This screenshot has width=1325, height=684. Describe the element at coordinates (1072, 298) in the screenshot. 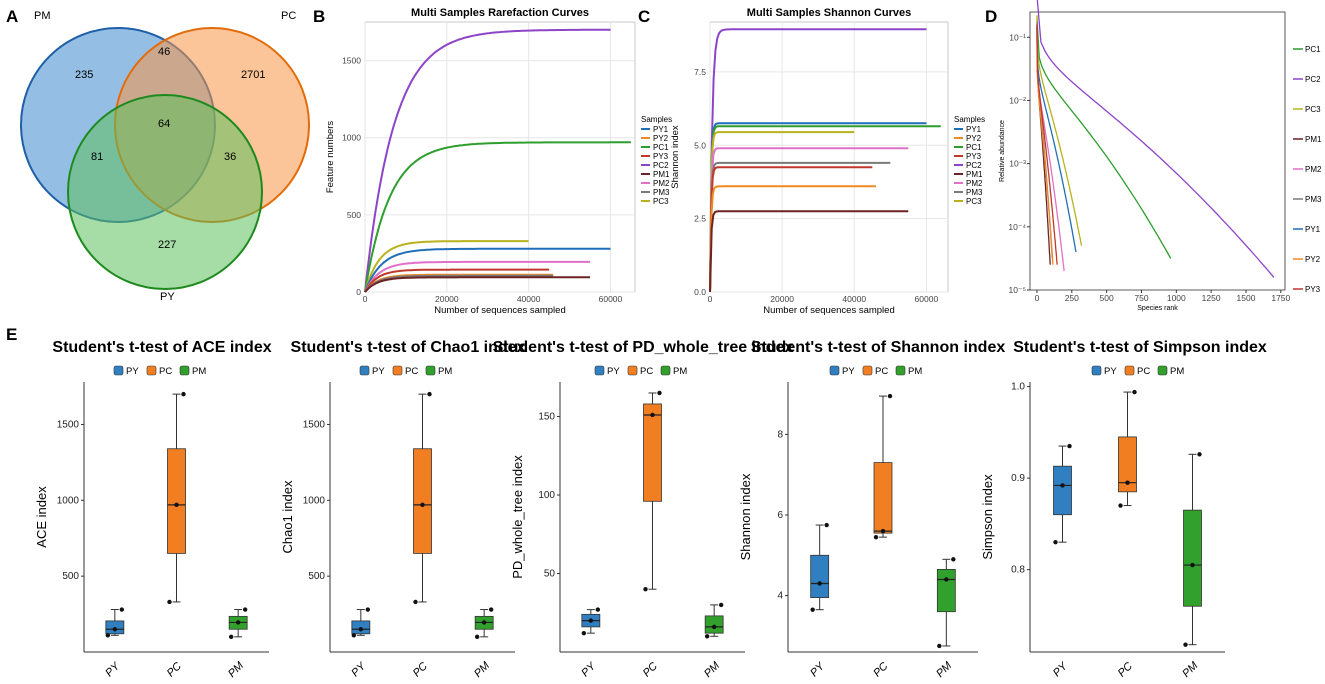

I see `x-tick-label: 250` at that location.